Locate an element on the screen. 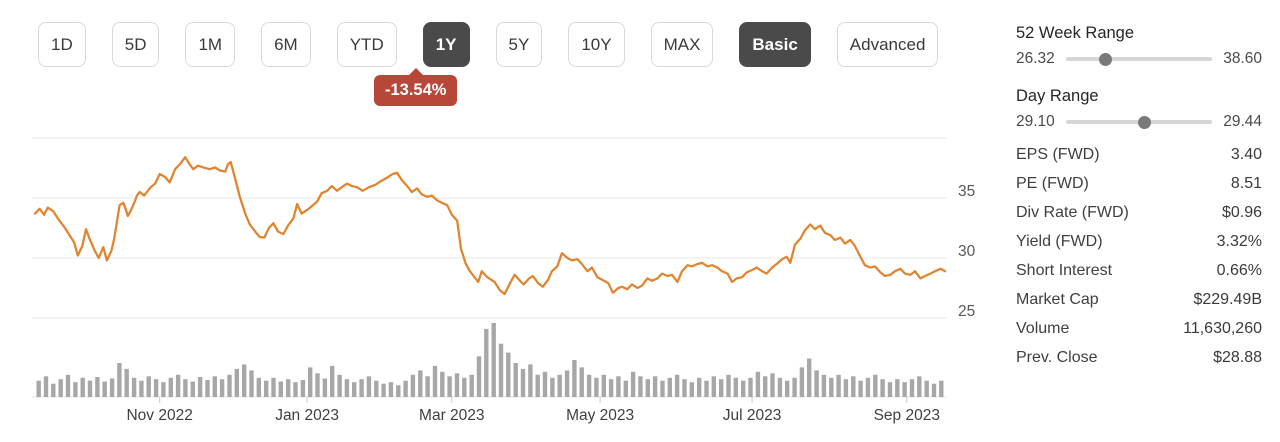 Image resolution: width=1280 pixels, height=442 pixels. stat-row: Market Cap $229.49B is located at coordinates (1139, 299).